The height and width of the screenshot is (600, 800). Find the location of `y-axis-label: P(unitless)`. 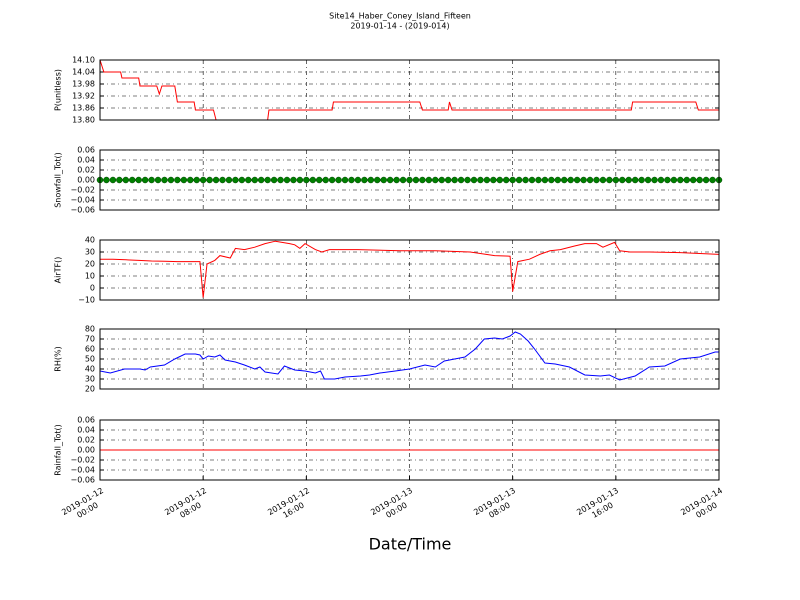

y-axis-label: P(unitless) is located at coordinates (58, 90).